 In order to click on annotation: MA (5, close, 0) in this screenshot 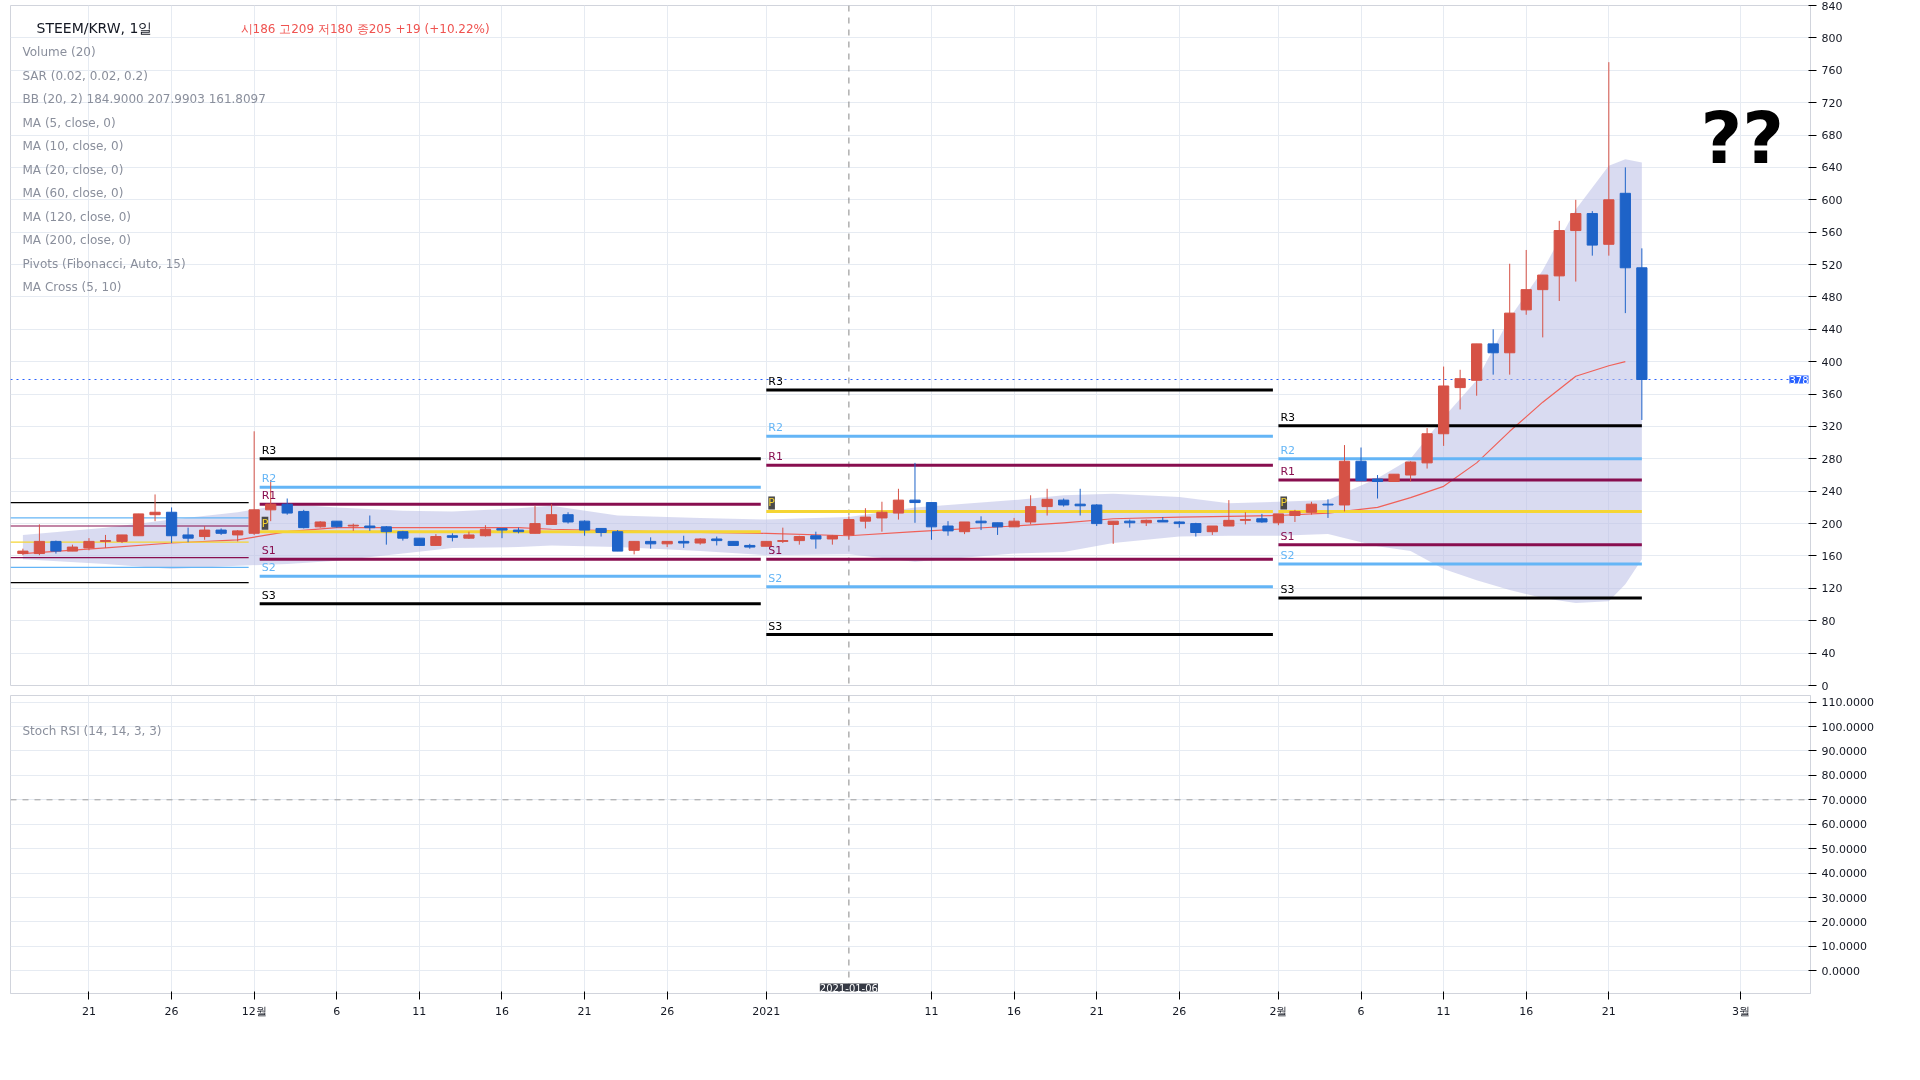, I will do `click(69, 122)`.